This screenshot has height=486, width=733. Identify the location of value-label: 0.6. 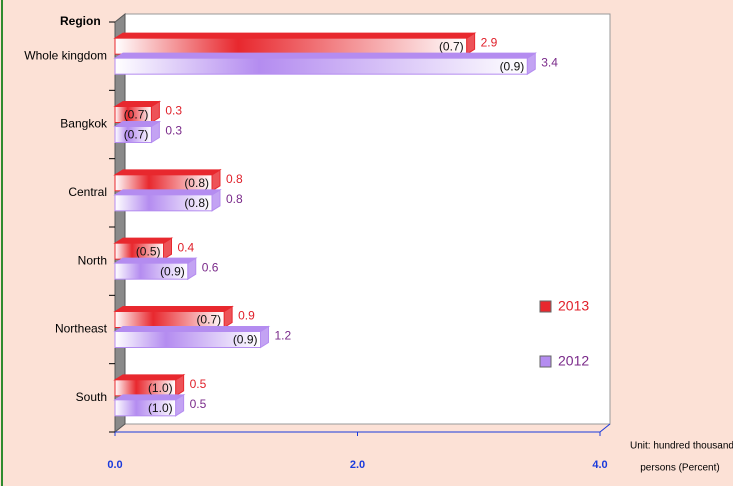
(210, 267).